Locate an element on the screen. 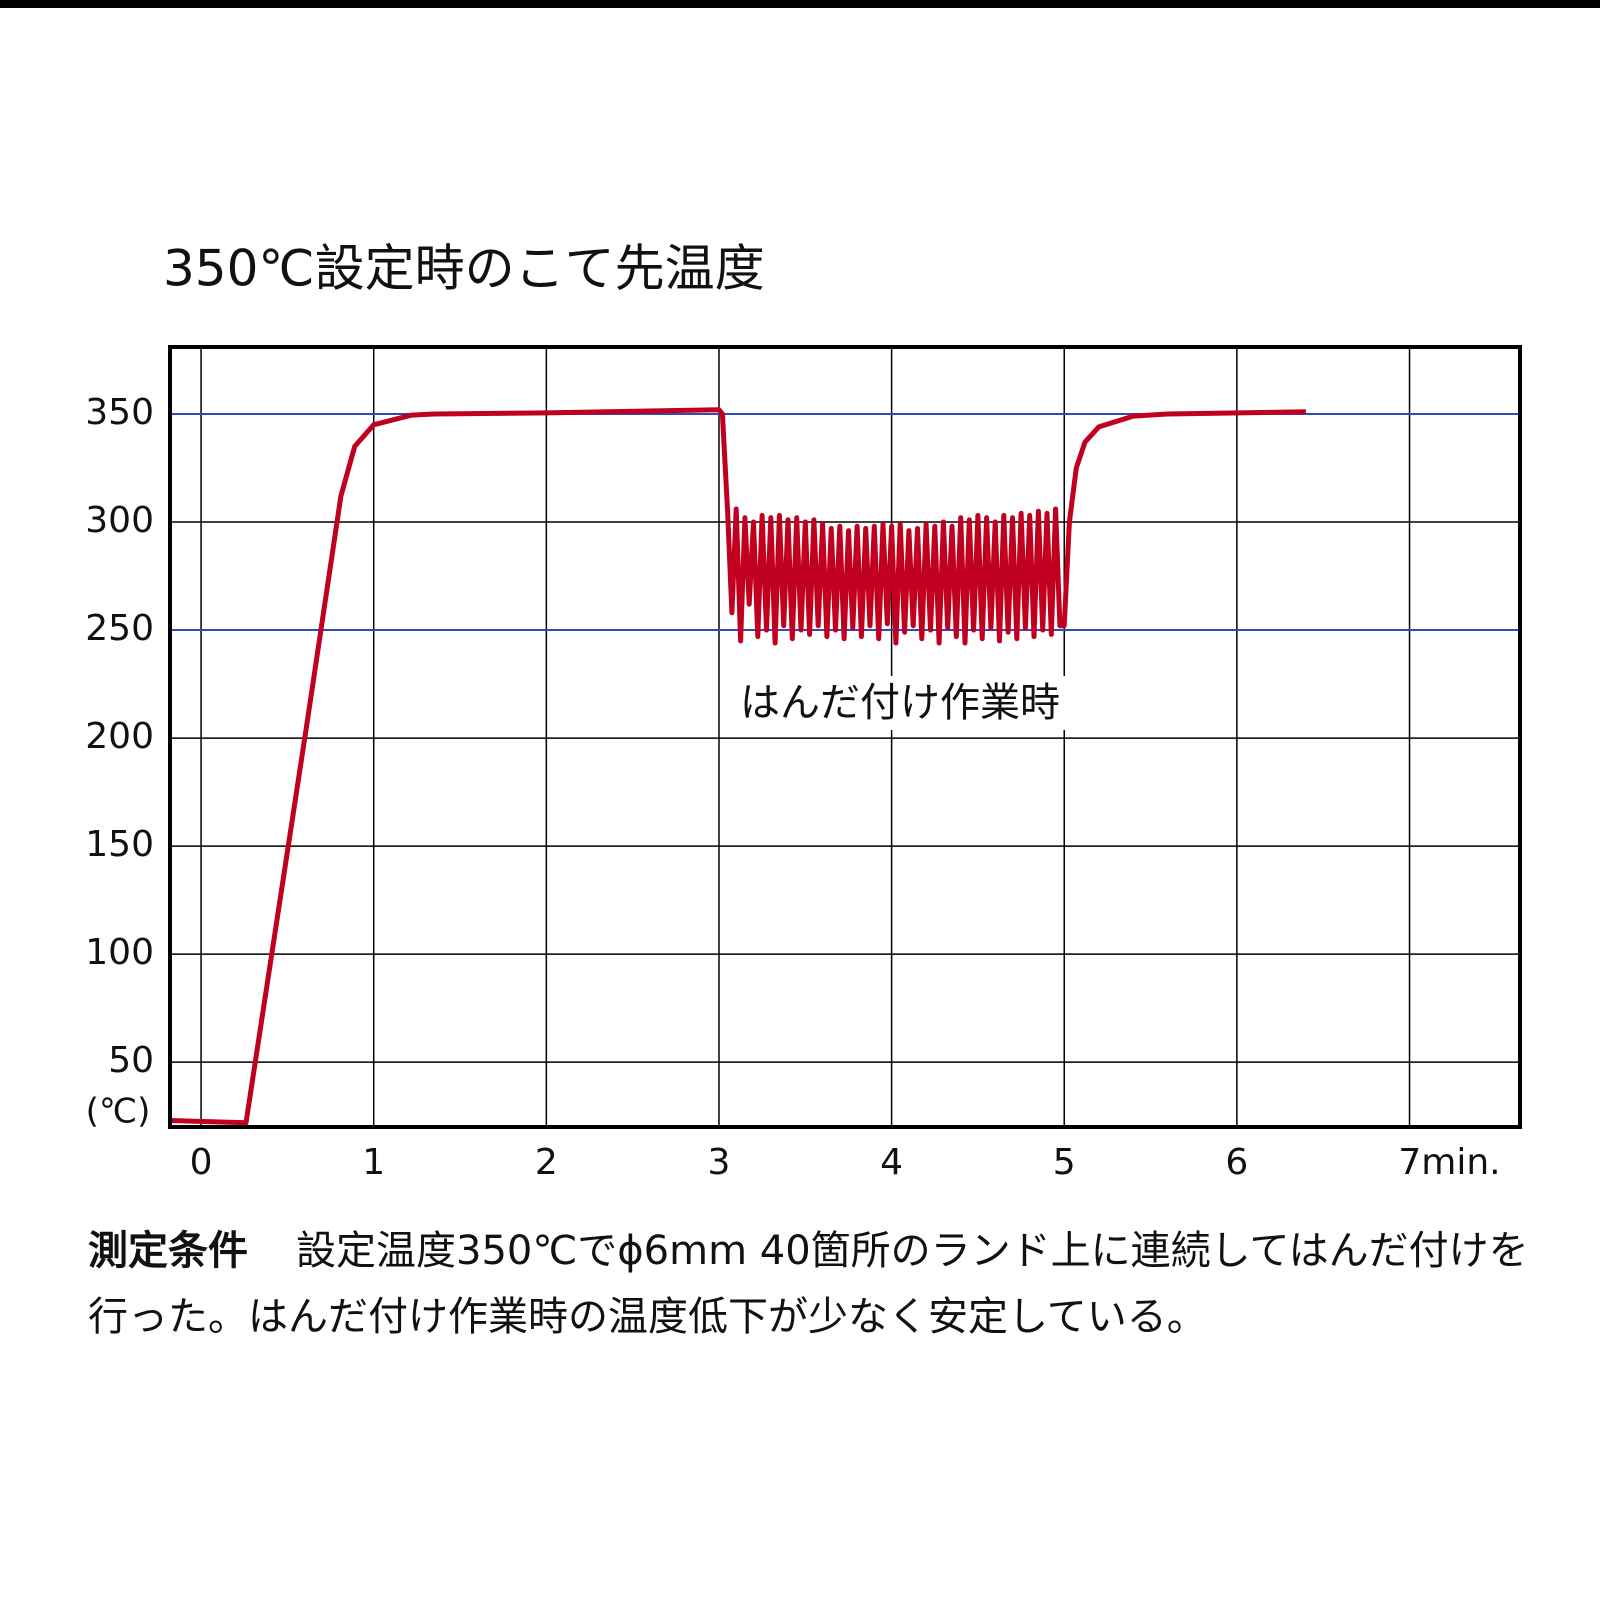 This screenshot has width=1600, height=1600. y-tick-label: 300 is located at coordinates (119, 520).